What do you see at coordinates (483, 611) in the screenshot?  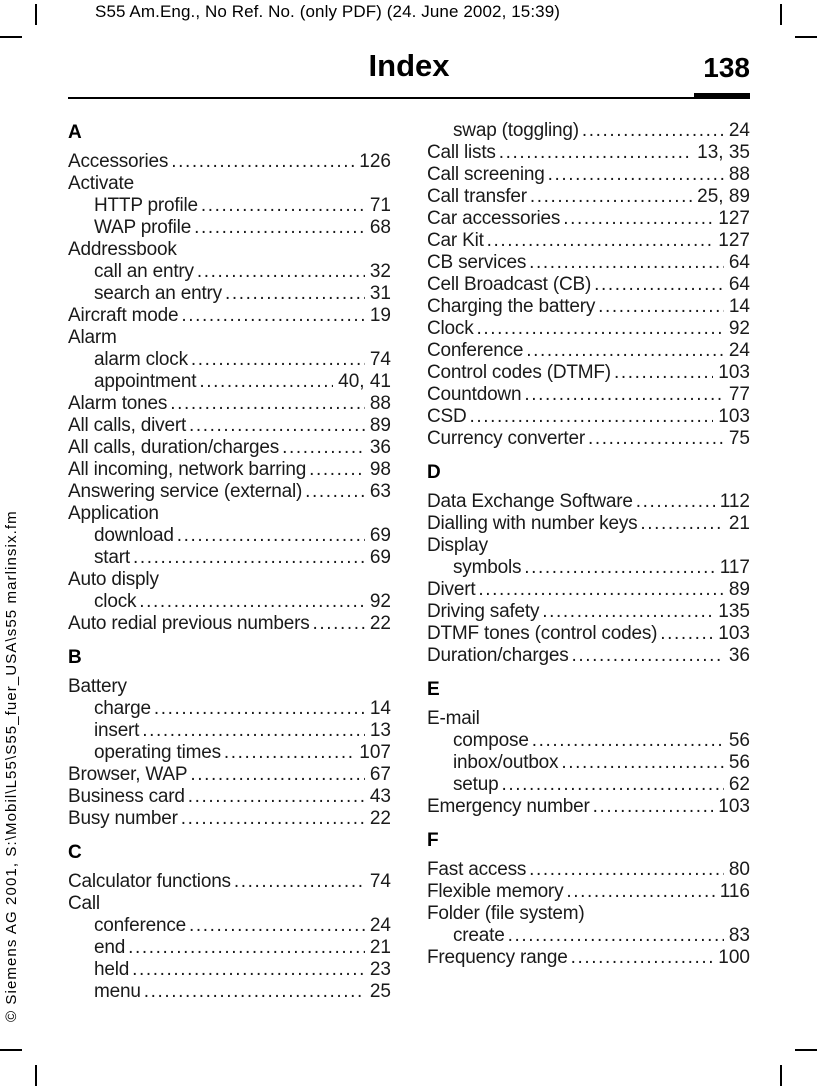 I see `entry-label: Driving safety` at bounding box center [483, 611].